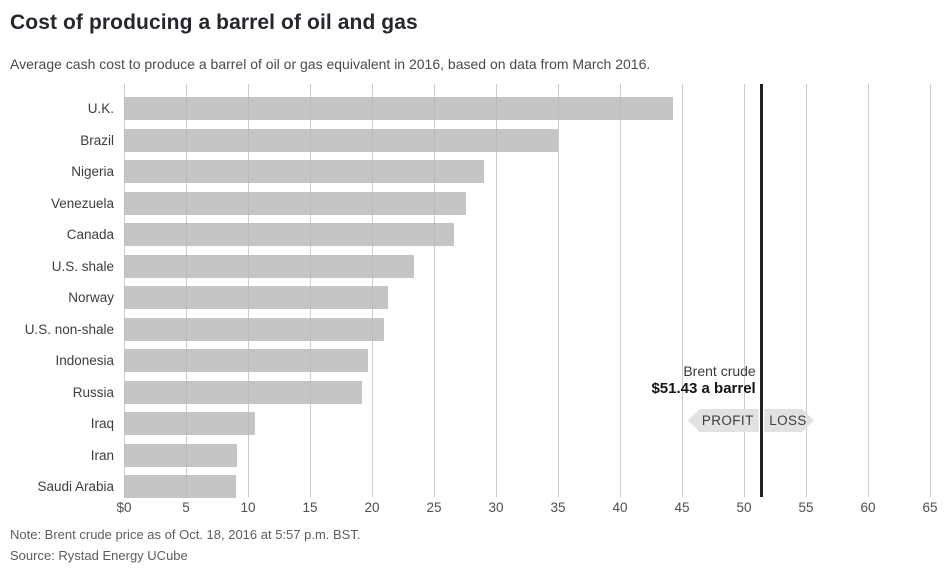 The image size is (945, 569). I want to click on bar-row: Saudi Arabia, so click(472, 486).